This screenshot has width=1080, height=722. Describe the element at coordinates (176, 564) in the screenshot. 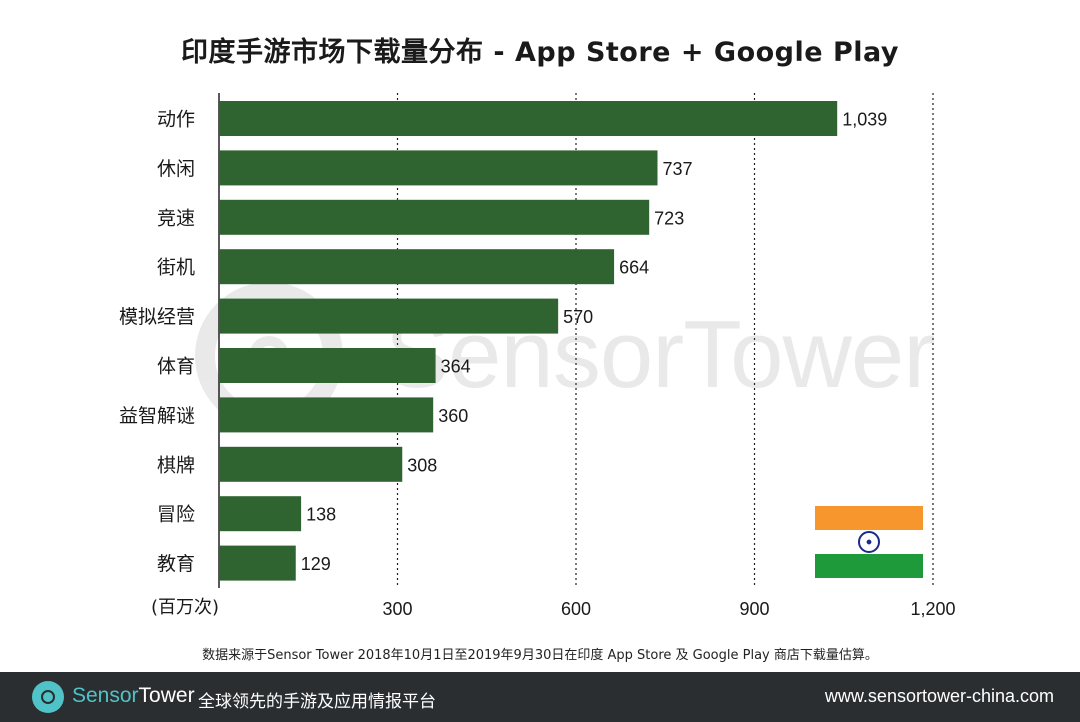

I see `category-label-9: 教育` at that location.